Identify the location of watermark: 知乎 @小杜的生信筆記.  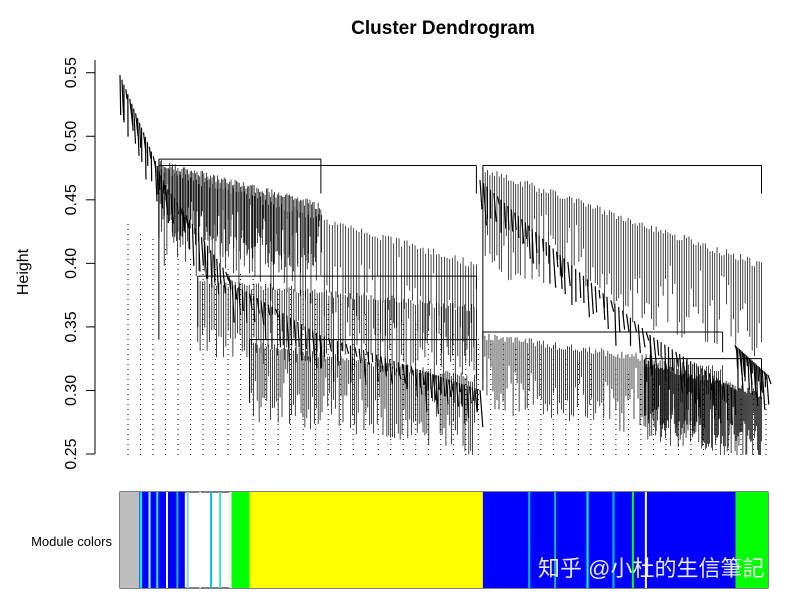
(651, 568).